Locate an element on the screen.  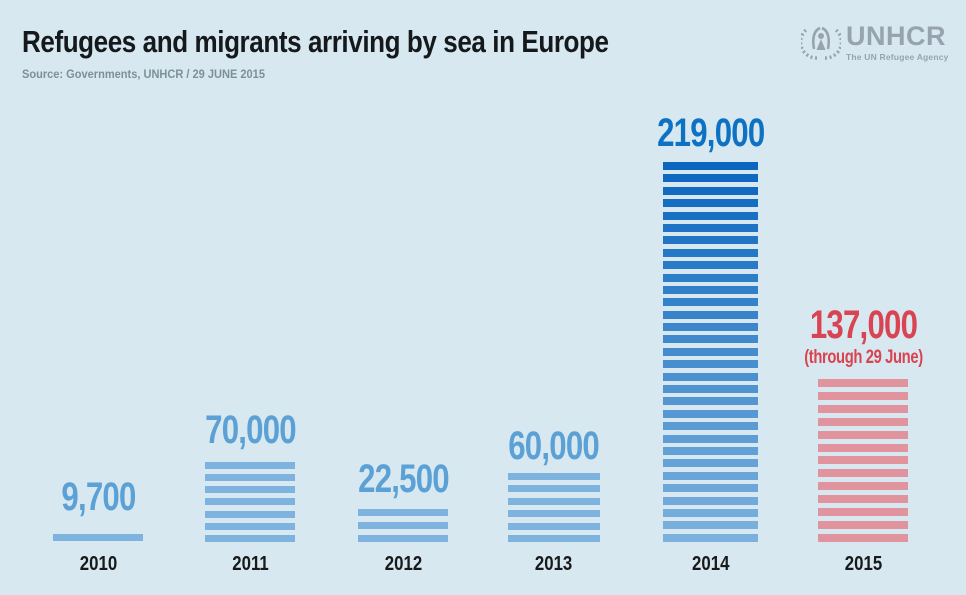
year-label-2015: 2015 is located at coordinates (863, 564).